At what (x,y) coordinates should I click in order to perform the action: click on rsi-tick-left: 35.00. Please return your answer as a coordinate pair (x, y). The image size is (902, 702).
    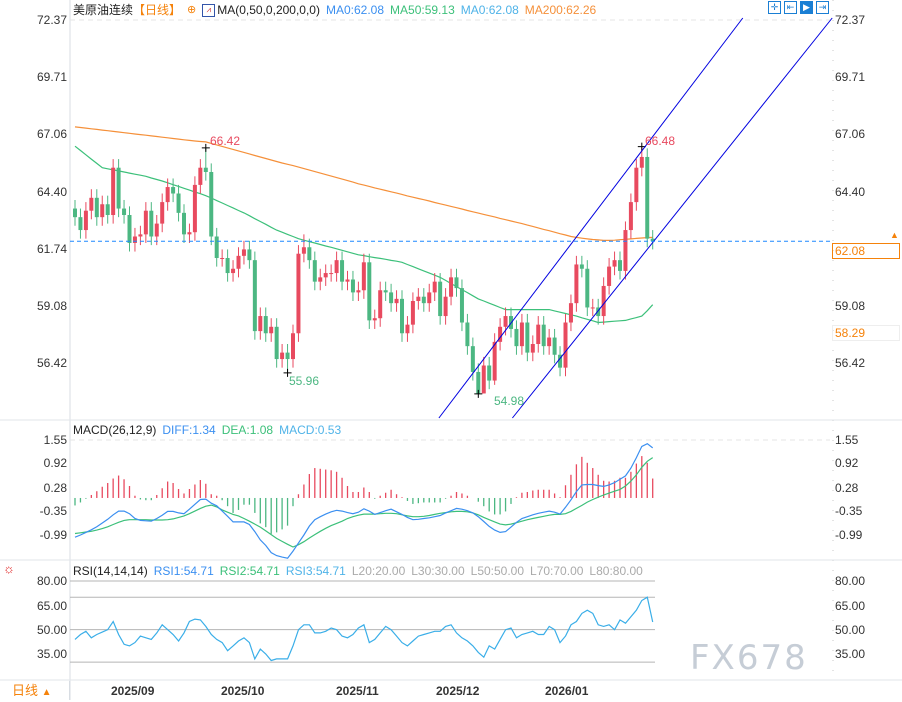
    Looking at the image, I should click on (51, 654).